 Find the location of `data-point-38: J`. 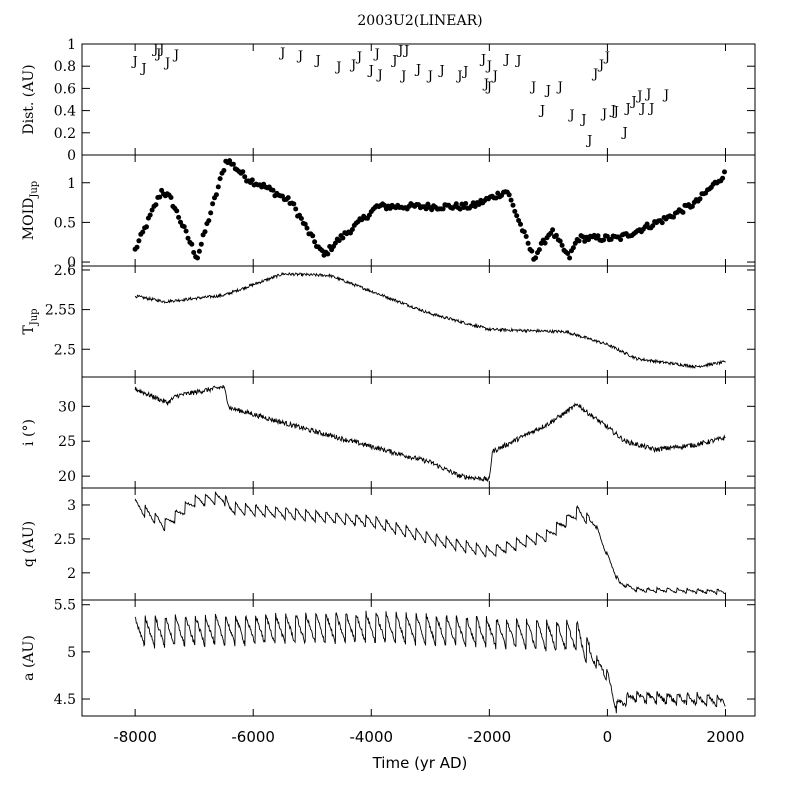

data-point-38: J is located at coordinates (588, 140).